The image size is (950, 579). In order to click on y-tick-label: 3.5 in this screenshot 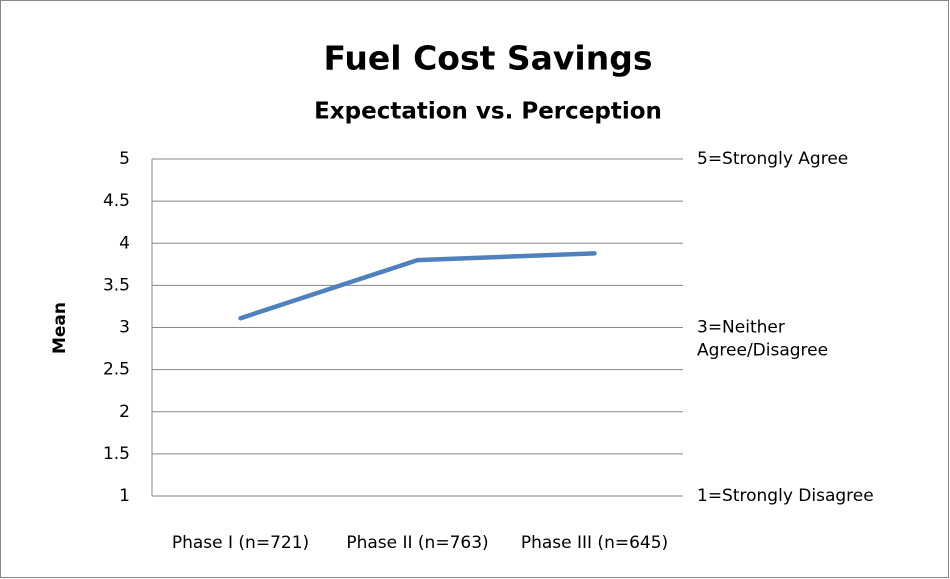, I will do `click(116, 285)`.